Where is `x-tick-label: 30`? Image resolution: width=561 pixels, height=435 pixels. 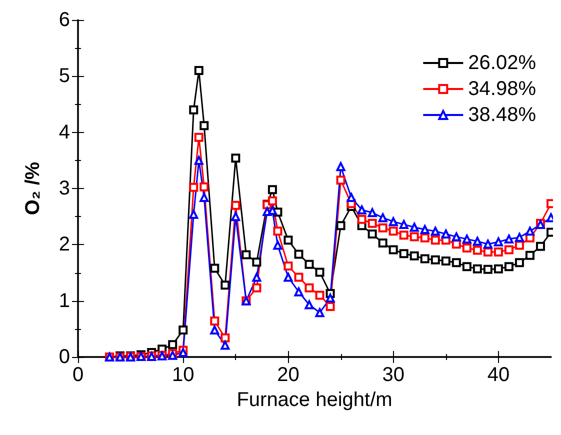
x-tick-label: 30 is located at coordinates (393, 375).